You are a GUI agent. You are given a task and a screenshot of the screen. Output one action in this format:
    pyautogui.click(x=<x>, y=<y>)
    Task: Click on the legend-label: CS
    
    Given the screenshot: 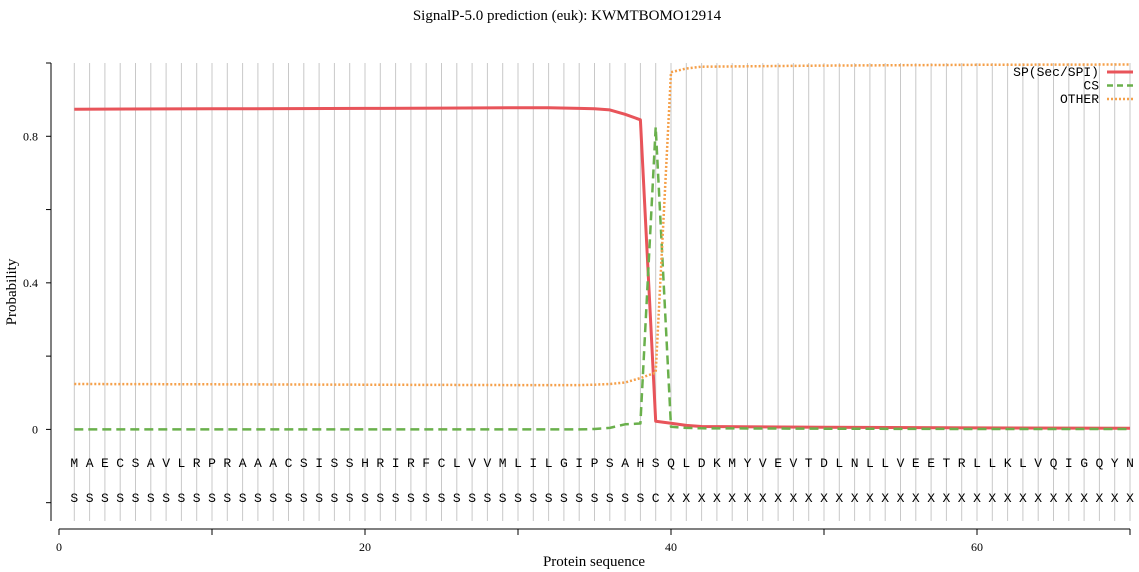 What is the action you would take?
    pyautogui.click(x=1091, y=86)
    